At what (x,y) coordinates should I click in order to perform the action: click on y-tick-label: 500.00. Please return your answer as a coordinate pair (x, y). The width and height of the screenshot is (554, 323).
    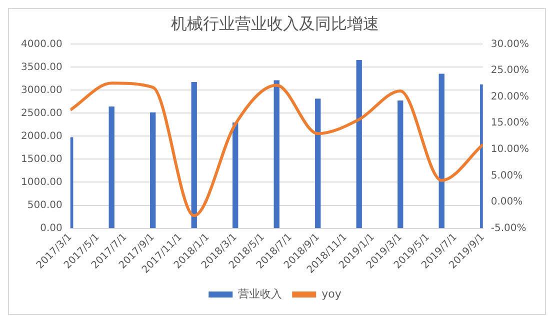
    Looking at the image, I should click on (44, 205).